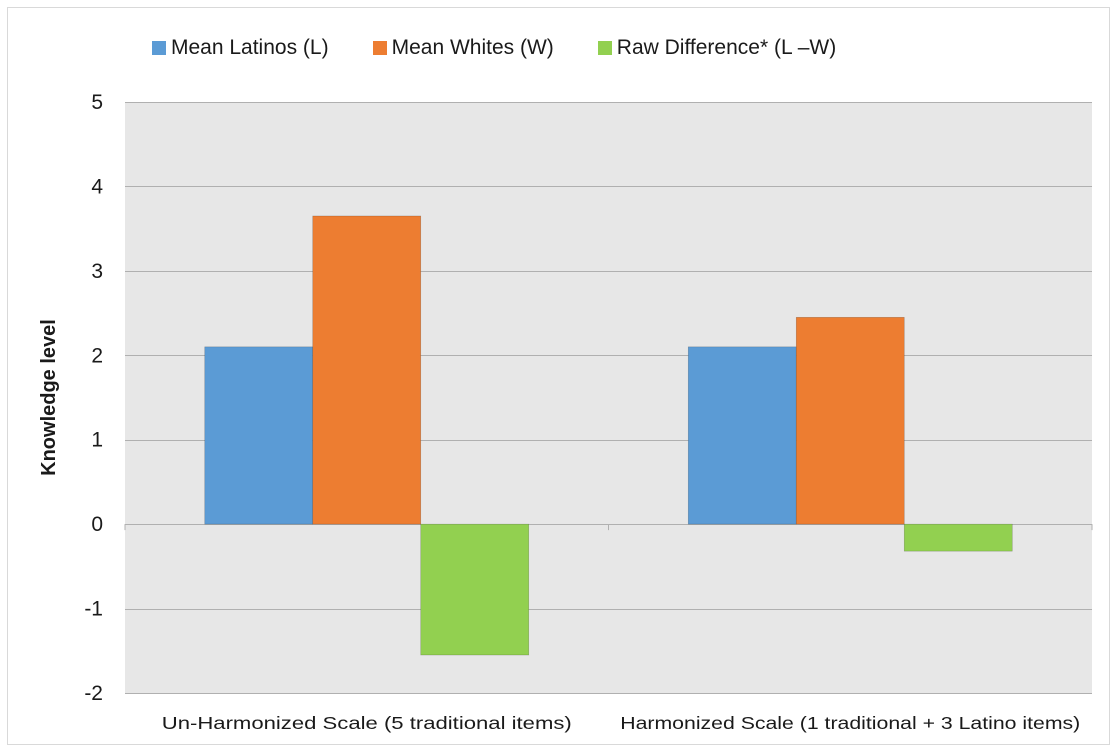 This screenshot has height=752, width=1117. Describe the element at coordinates (93, 693) in the screenshot. I see `y-tick-label: -2` at that location.